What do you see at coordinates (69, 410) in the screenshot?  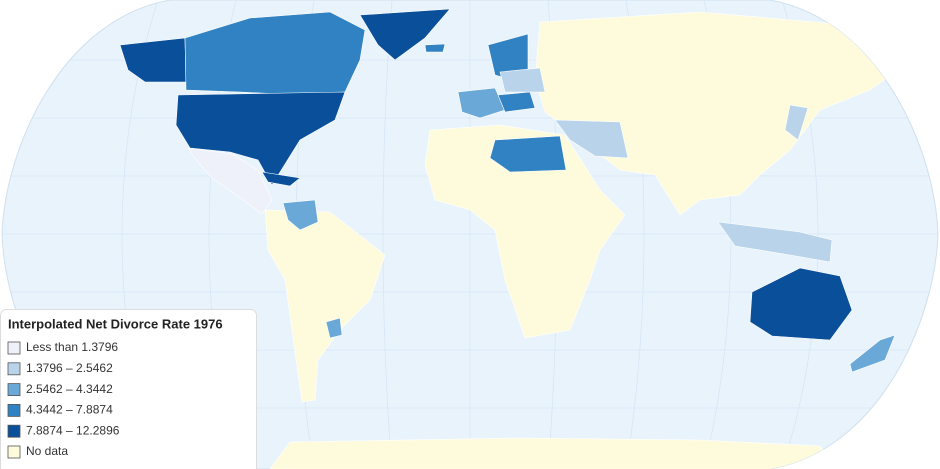 I see `legend-label: 4.3442 – 7.8874` at bounding box center [69, 410].